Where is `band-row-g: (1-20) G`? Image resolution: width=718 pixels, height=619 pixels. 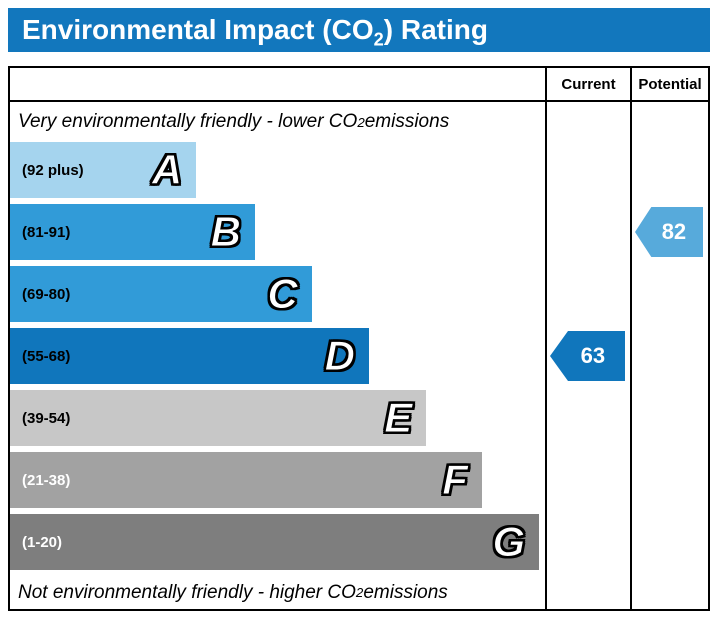
band-row-g: (1-20) G is located at coordinates (277, 545).